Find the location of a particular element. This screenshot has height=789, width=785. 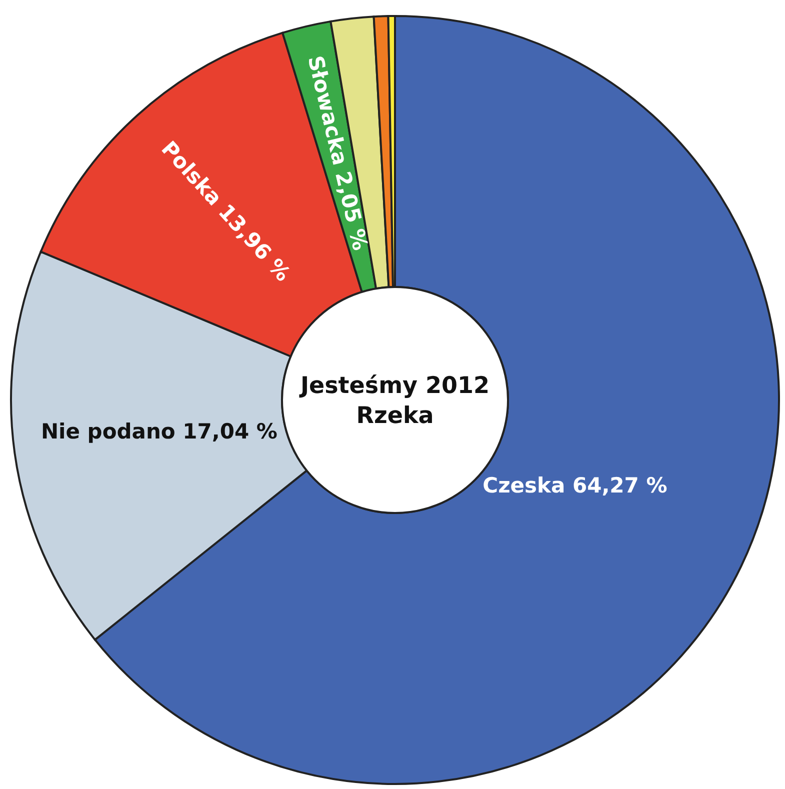

slice-label: Słowacka 2,05 % is located at coordinates (337, 153).